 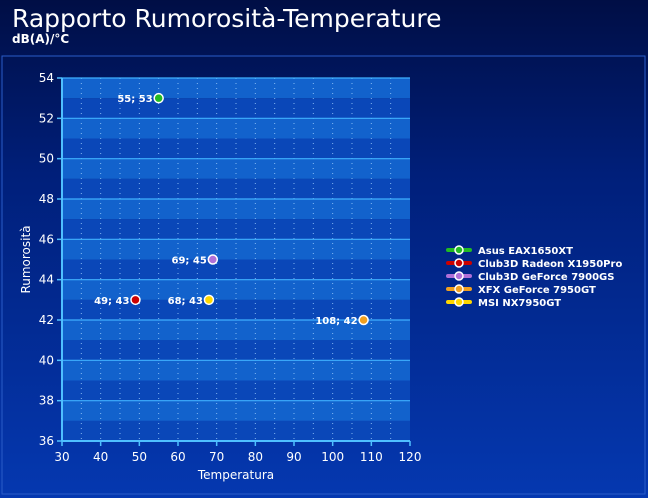 What do you see at coordinates (546, 277) in the screenshot?
I see `legend-entry-label: Club3D GeForce 7900GS` at bounding box center [546, 277].